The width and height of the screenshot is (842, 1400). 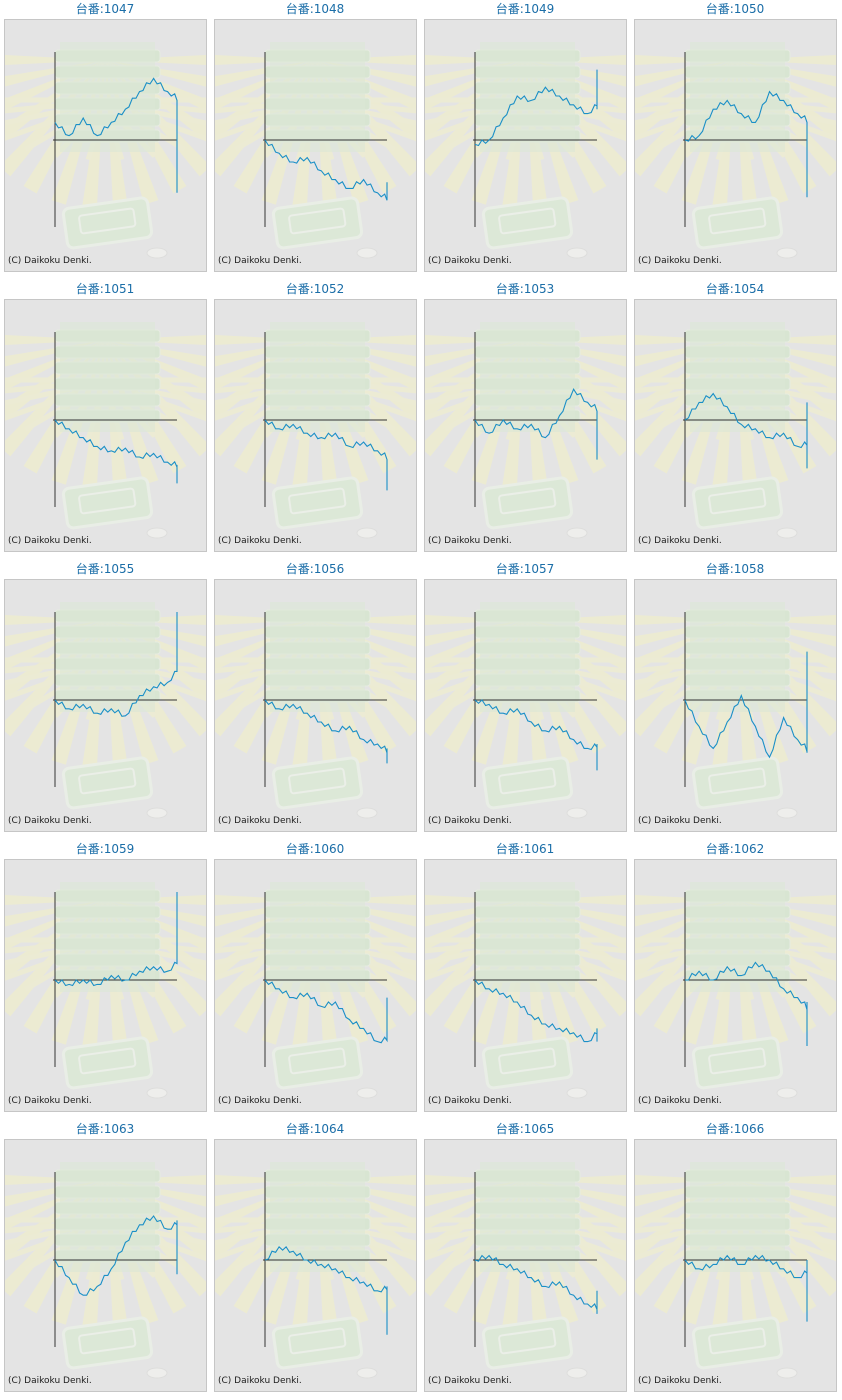 I want to click on machine-chart-cell: 台番:1055 (C) Daikoku Denki., so click(x=105, y=700).